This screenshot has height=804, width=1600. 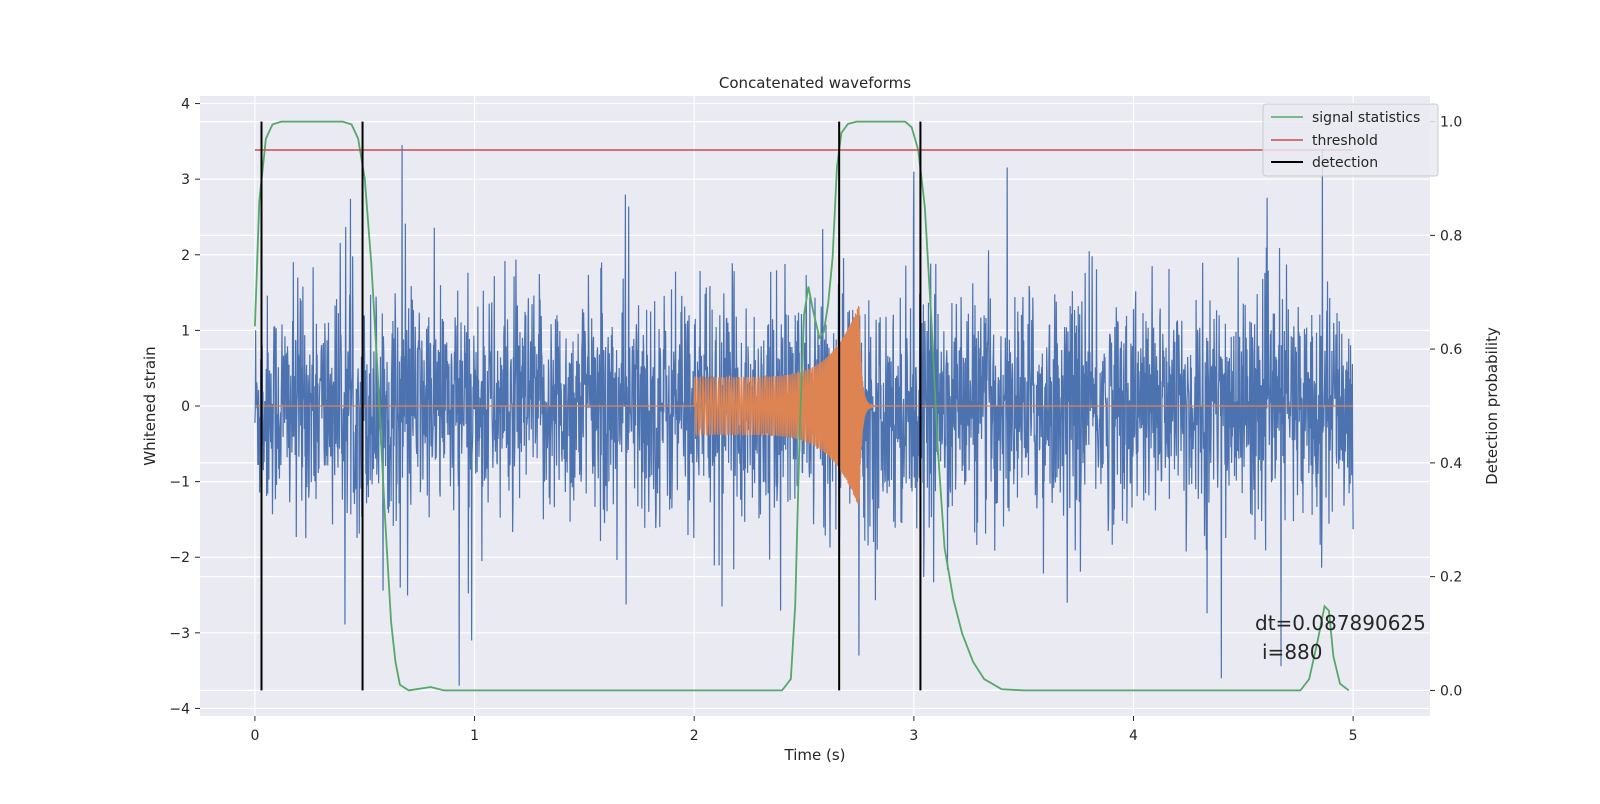 I want to click on y-tick-label: −1, so click(x=179, y=483).